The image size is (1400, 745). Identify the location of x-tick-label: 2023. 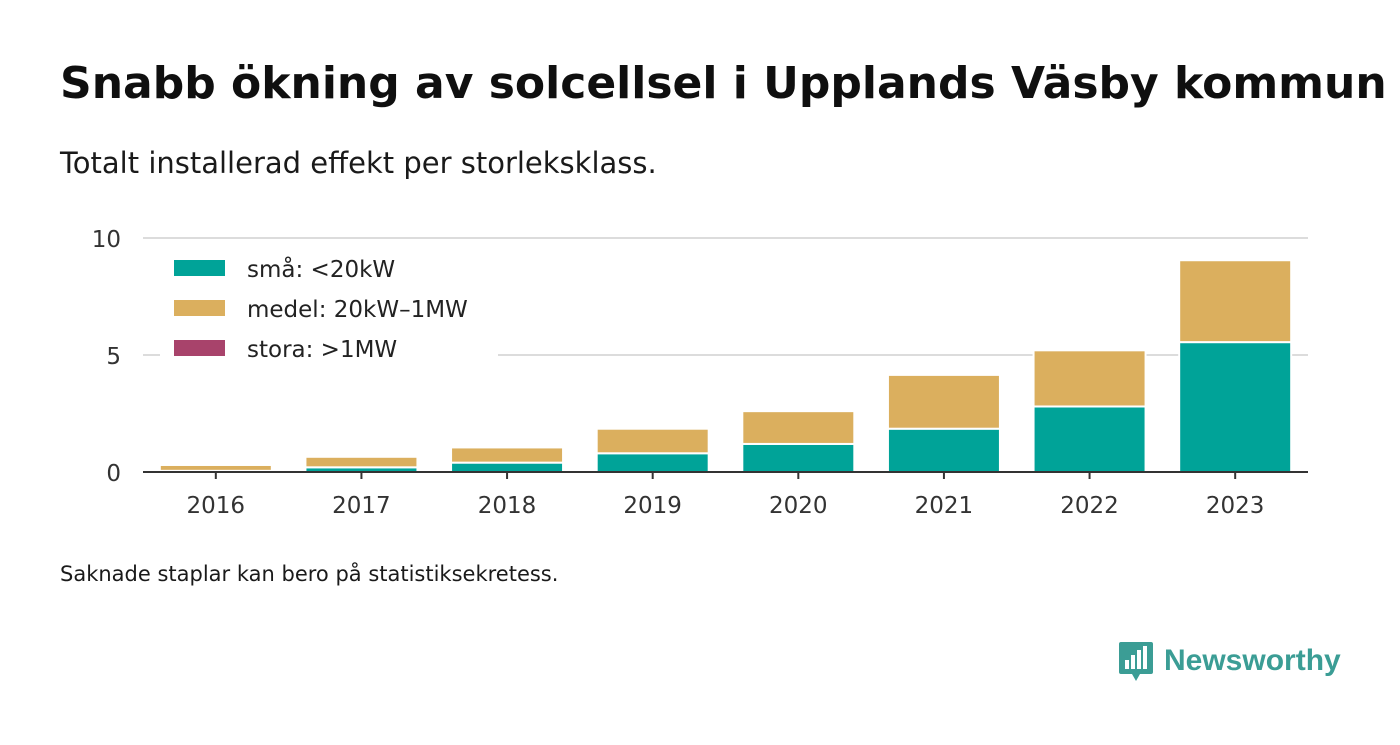
(1235, 506).